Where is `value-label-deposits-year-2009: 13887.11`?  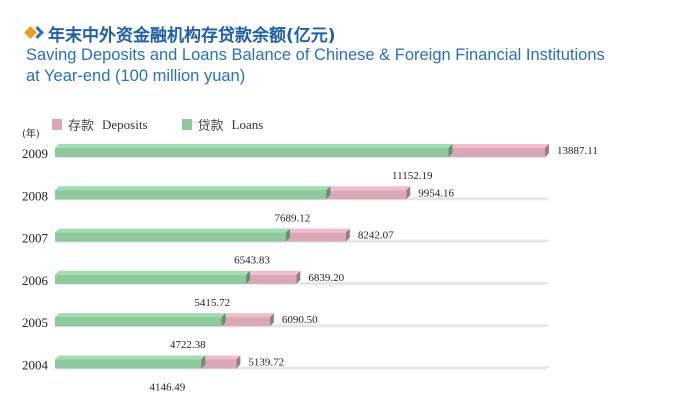 value-label-deposits-year-2009: 13887.11 is located at coordinates (577, 151).